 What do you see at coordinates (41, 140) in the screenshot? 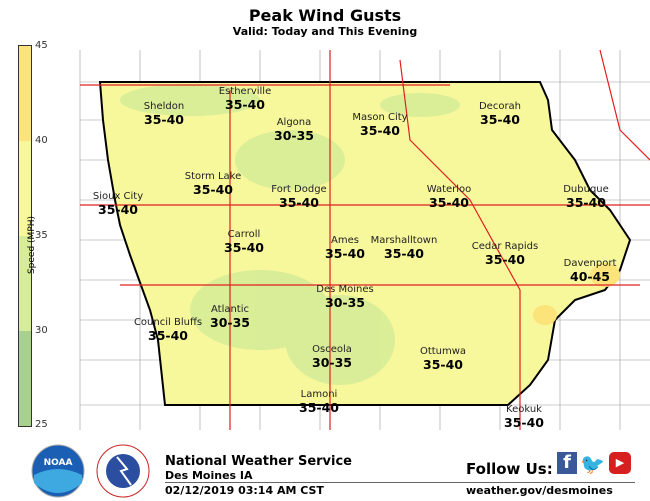
I see `legend-tick: 40` at bounding box center [41, 140].